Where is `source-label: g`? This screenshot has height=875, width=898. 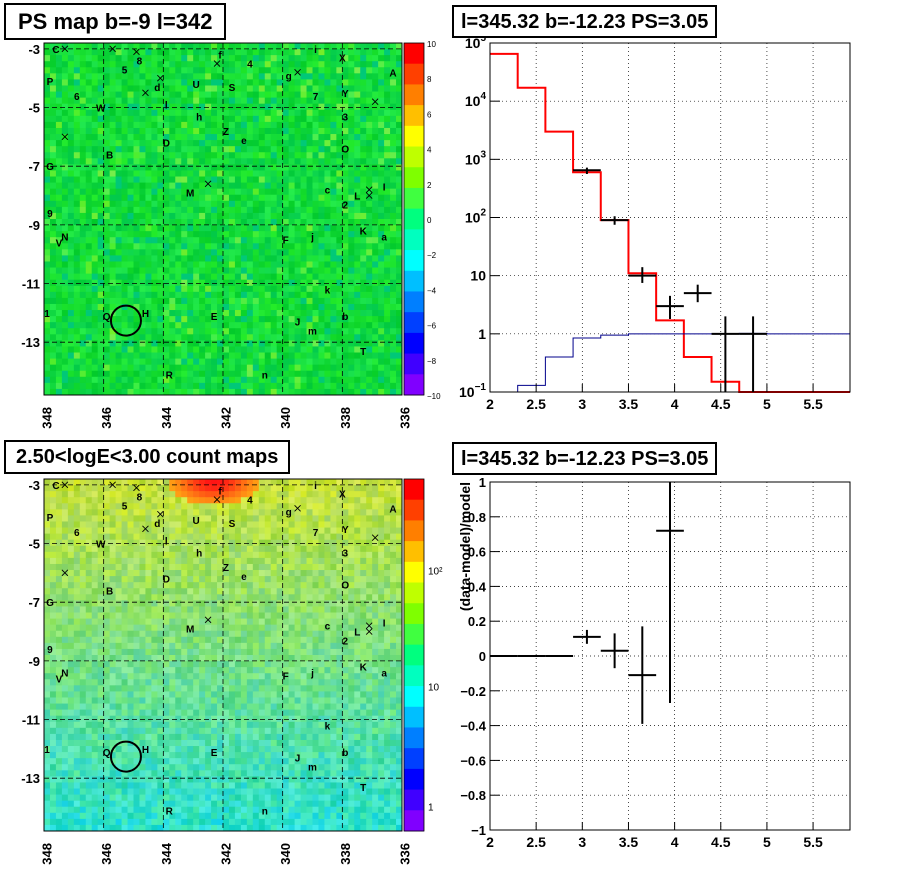
source-label: g is located at coordinates (289, 512).